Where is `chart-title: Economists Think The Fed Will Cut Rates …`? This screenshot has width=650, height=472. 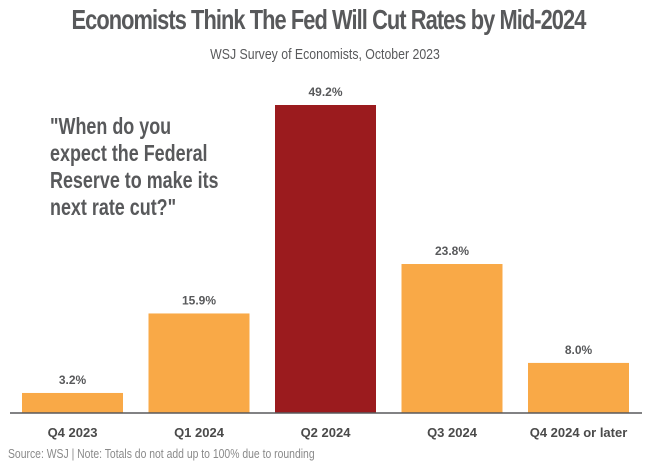 chart-title: Economists Think The Fed Will Cut Rates … is located at coordinates (329, 19).